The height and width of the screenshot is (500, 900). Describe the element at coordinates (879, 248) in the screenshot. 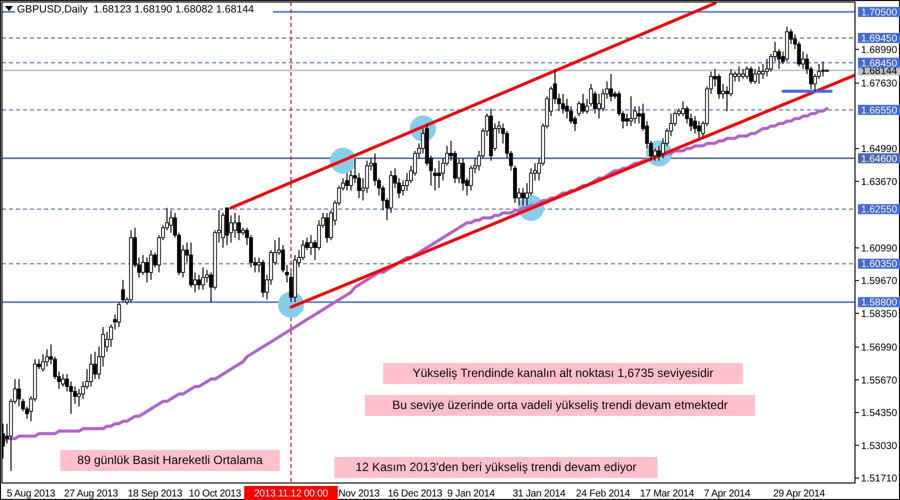

I see `y-tick-label: 1.60990` at that location.